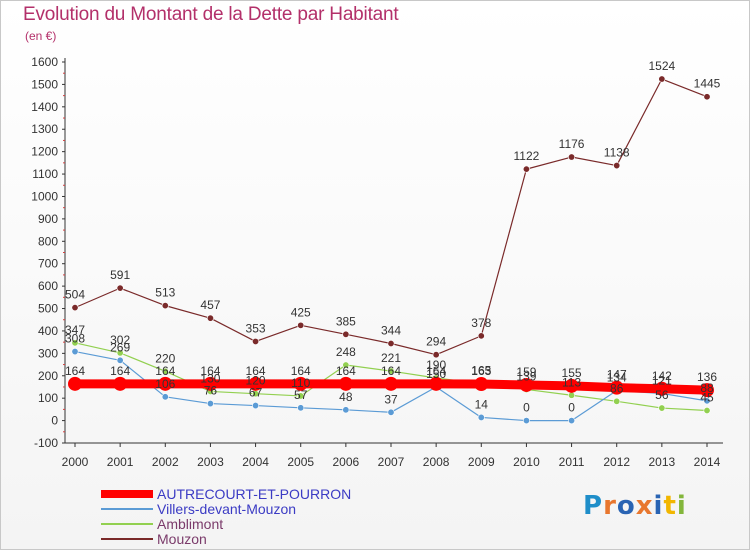  What do you see at coordinates (254, 493) in the screenshot?
I see `legend-label: AUTRECOURT-ET-POURRON` at bounding box center [254, 493].